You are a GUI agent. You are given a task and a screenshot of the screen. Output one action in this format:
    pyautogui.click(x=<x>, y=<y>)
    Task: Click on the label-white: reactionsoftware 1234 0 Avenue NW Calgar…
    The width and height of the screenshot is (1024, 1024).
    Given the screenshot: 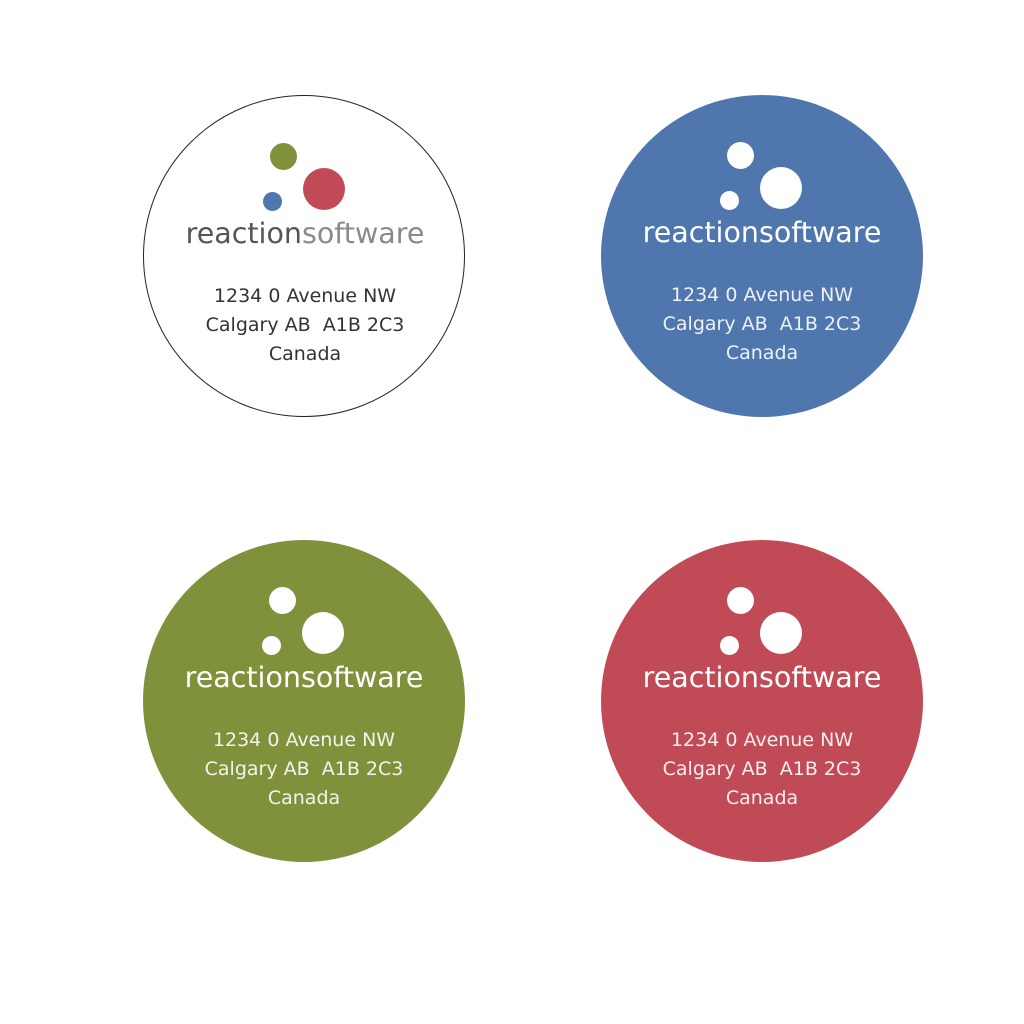 What is the action you would take?
    pyautogui.click(x=304, y=256)
    